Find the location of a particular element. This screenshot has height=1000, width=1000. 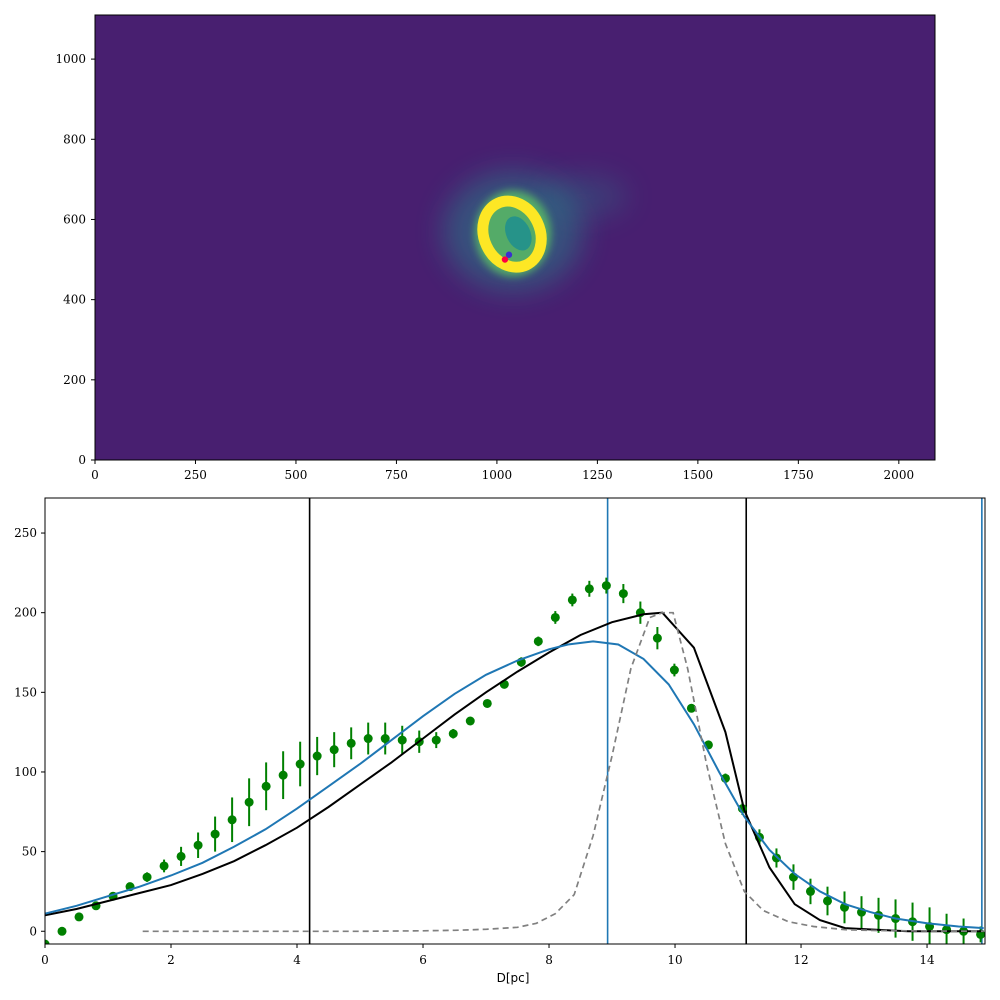

image-y-tick-label: 200 is located at coordinates (74, 380).